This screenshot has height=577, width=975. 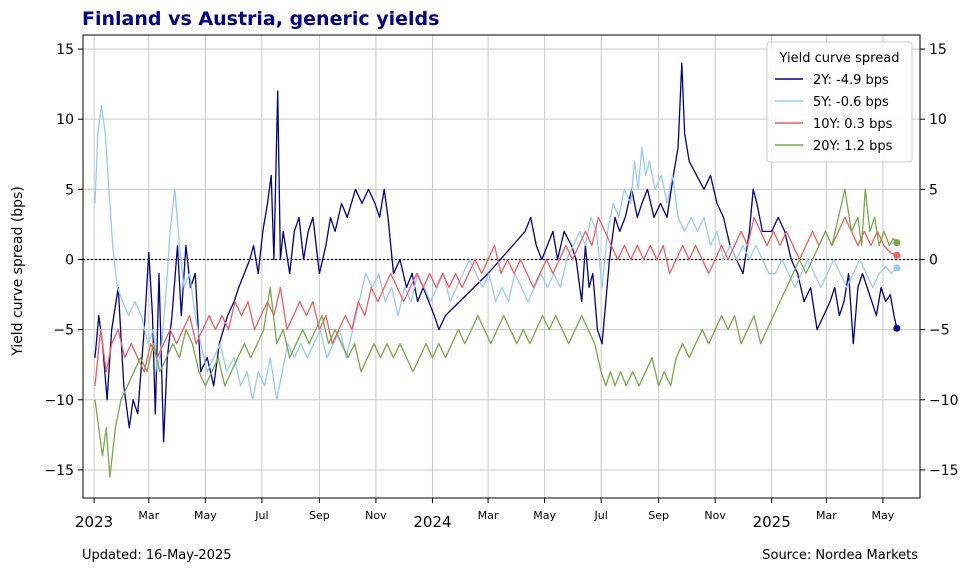 What do you see at coordinates (63, 260) in the screenshot?
I see `y-axis-left: −15 −10 −5 0 5 10 15` at bounding box center [63, 260].